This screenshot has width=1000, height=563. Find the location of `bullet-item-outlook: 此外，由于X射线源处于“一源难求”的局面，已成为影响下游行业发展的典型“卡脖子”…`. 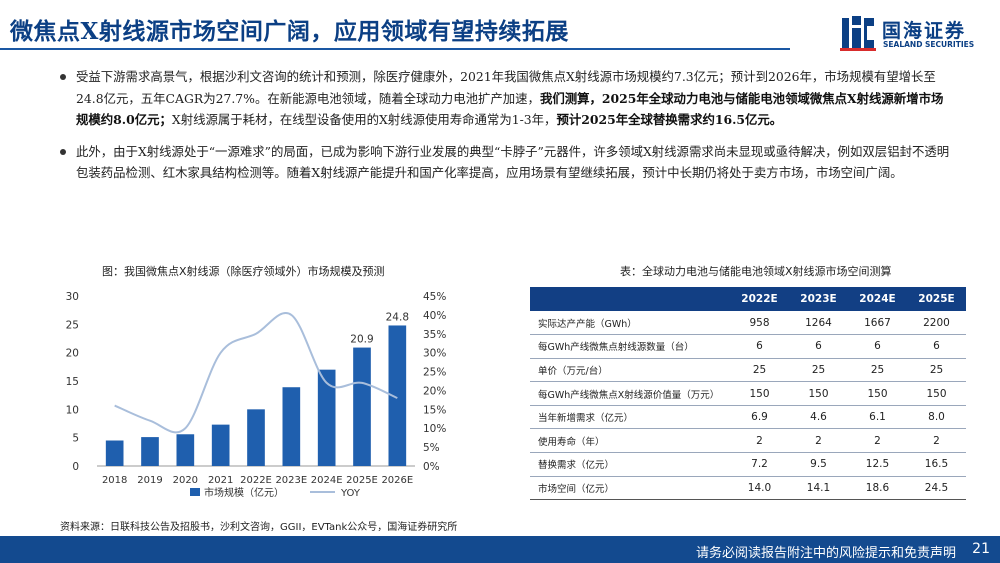

bullet-item-outlook: 此外，由于X射线源处于“一源难求”的局面，已成为影响下游行业发展的典型“卡脖子”… is located at coordinates (505, 162).